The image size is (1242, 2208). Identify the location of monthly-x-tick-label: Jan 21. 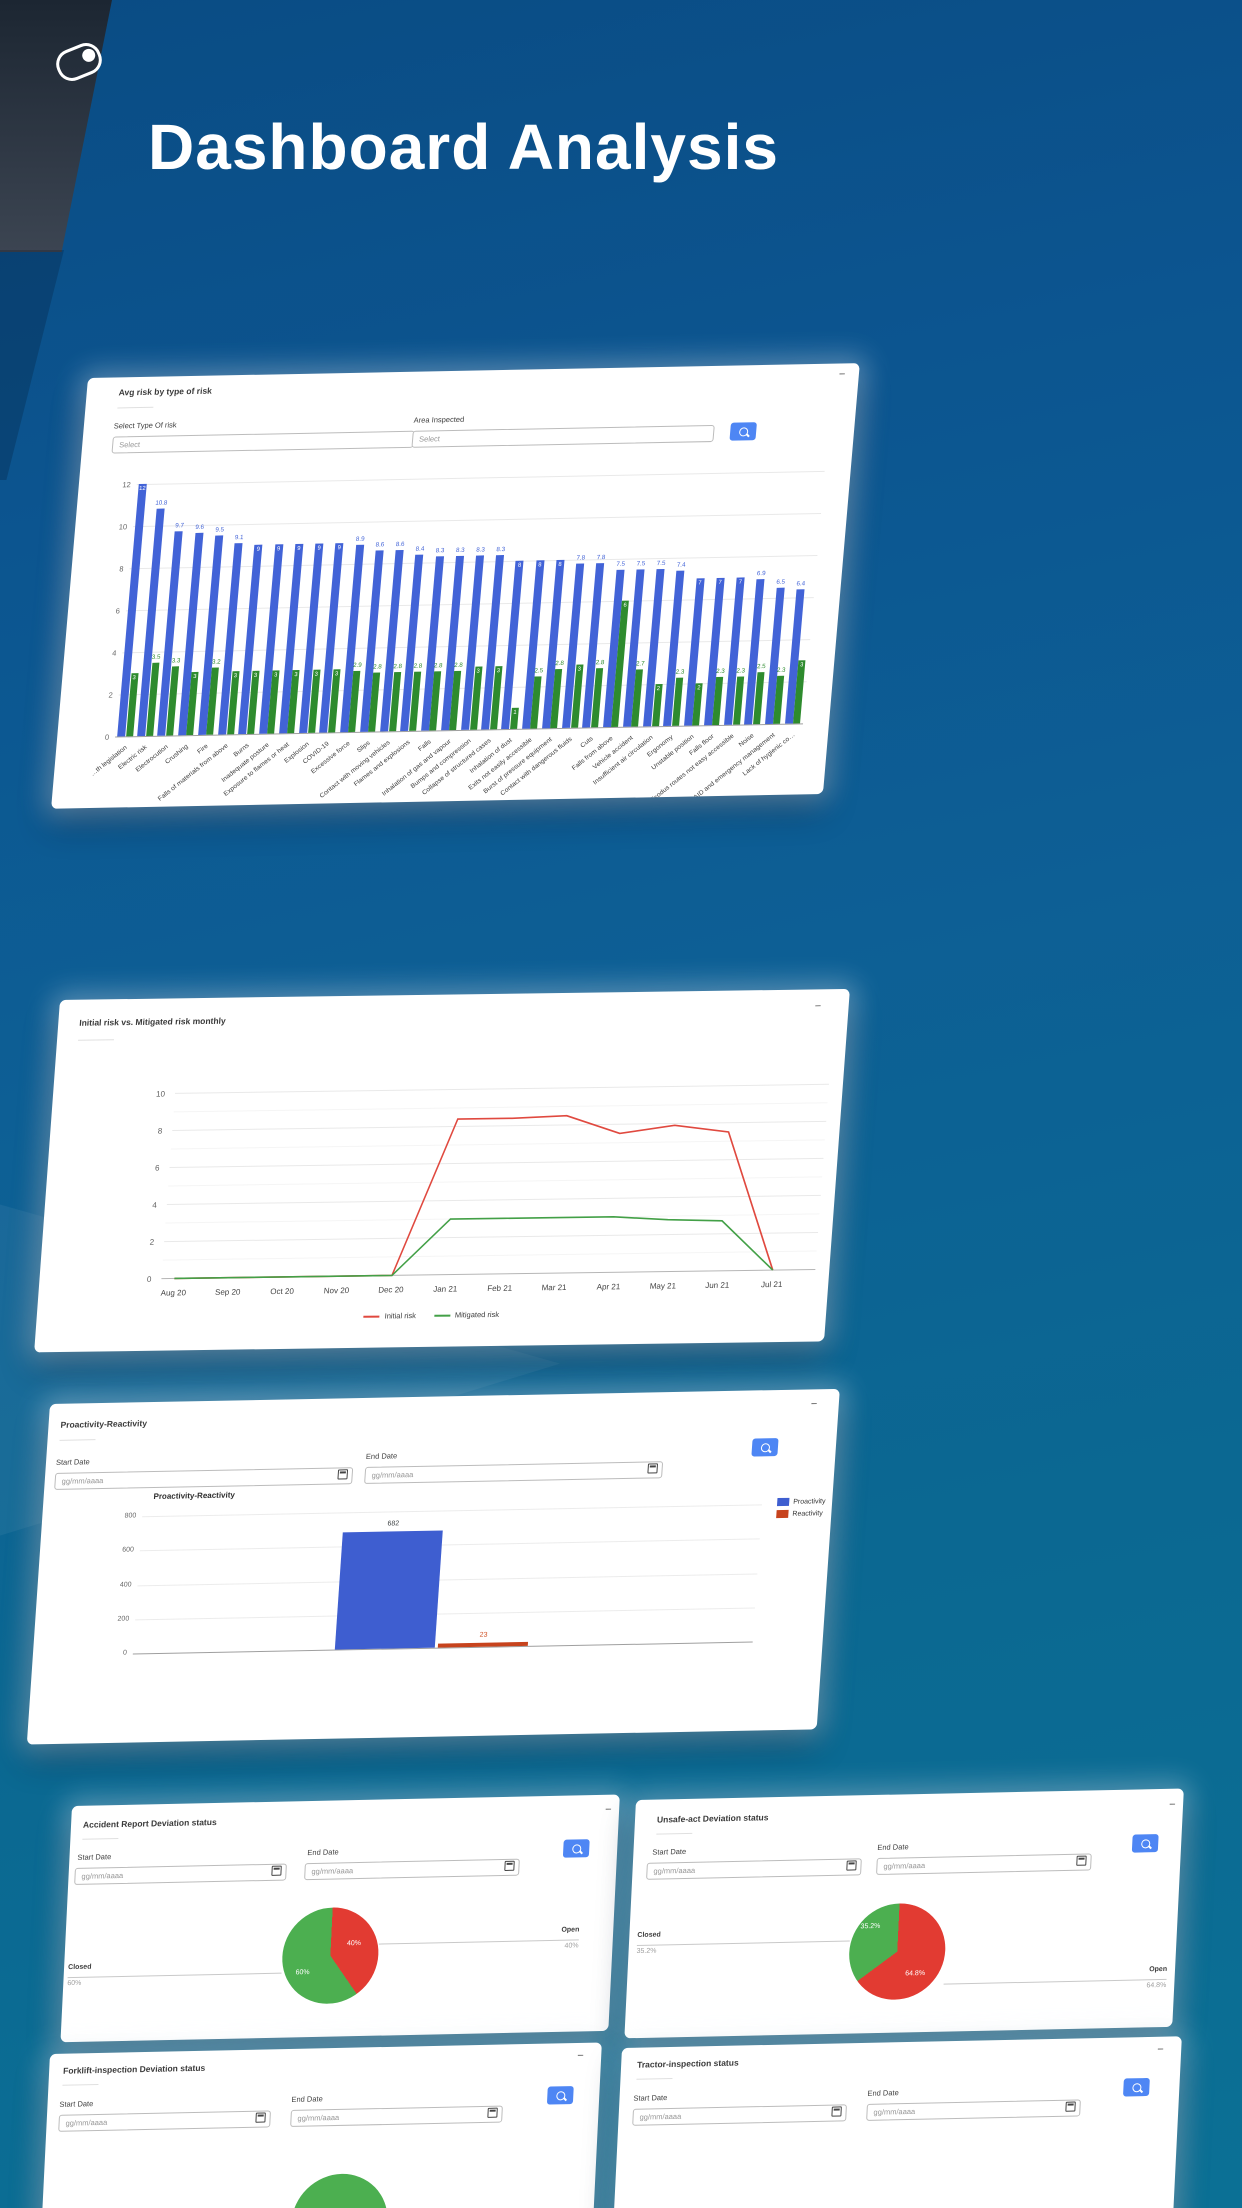
(445, 1288).